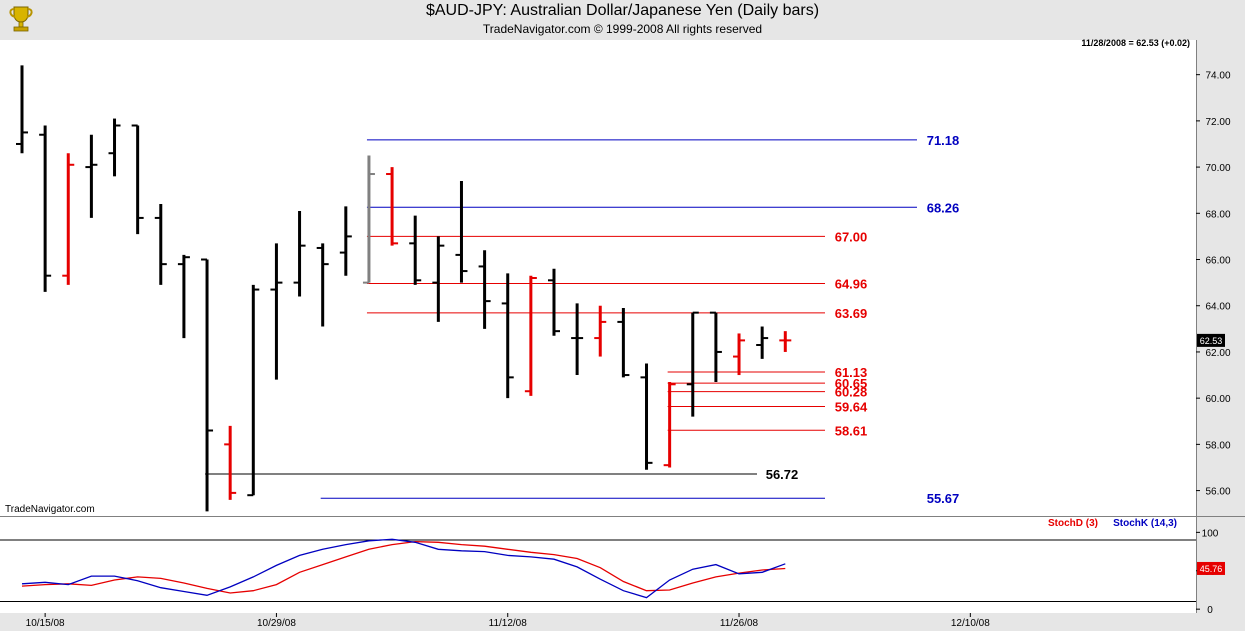 This screenshot has height=631, width=1245. I want to click on price-axis, so click(1220, 278).